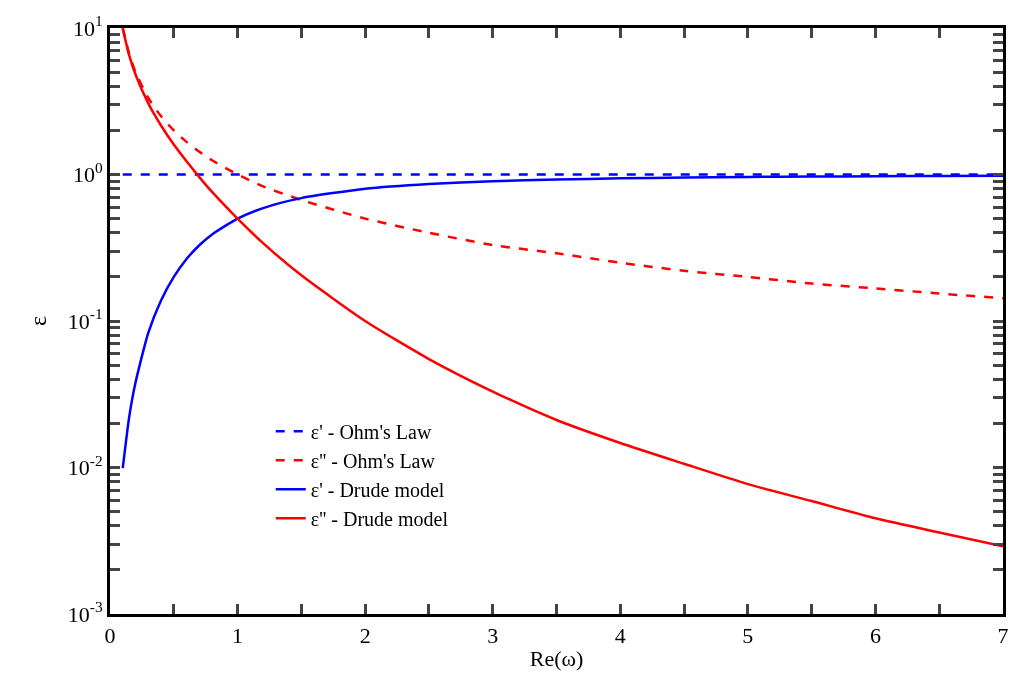 The height and width of the screenshot is (684, 1021). Describe the element at coordinates (1003, 636) in the screenshot. I see `x-tick-label: 7` at that location.